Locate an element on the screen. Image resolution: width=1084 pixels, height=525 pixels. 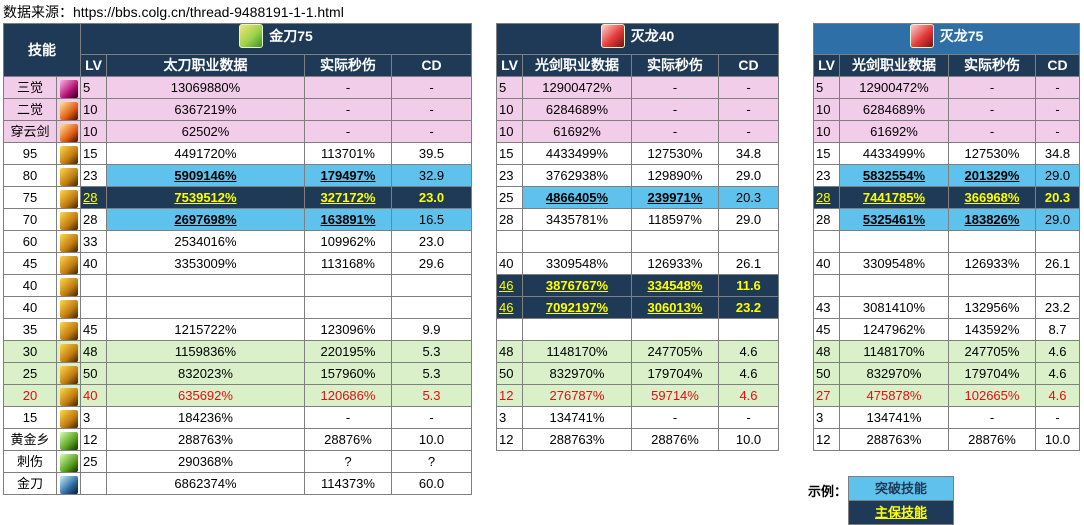
skill-level: 15 is located at coordinates (93, 153).